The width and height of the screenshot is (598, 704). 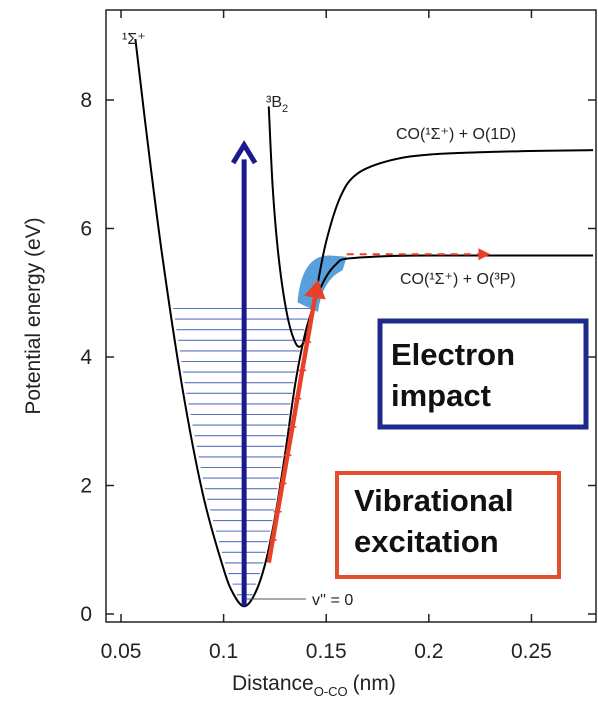 I want to click on y-tick-label: 8, so click(x=86, y=100).